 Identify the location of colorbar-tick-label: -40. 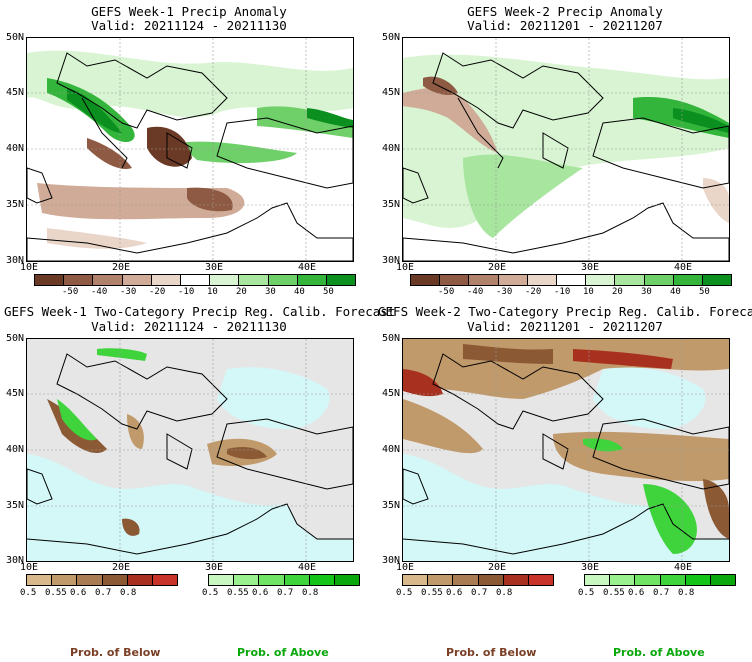
(475, 292).